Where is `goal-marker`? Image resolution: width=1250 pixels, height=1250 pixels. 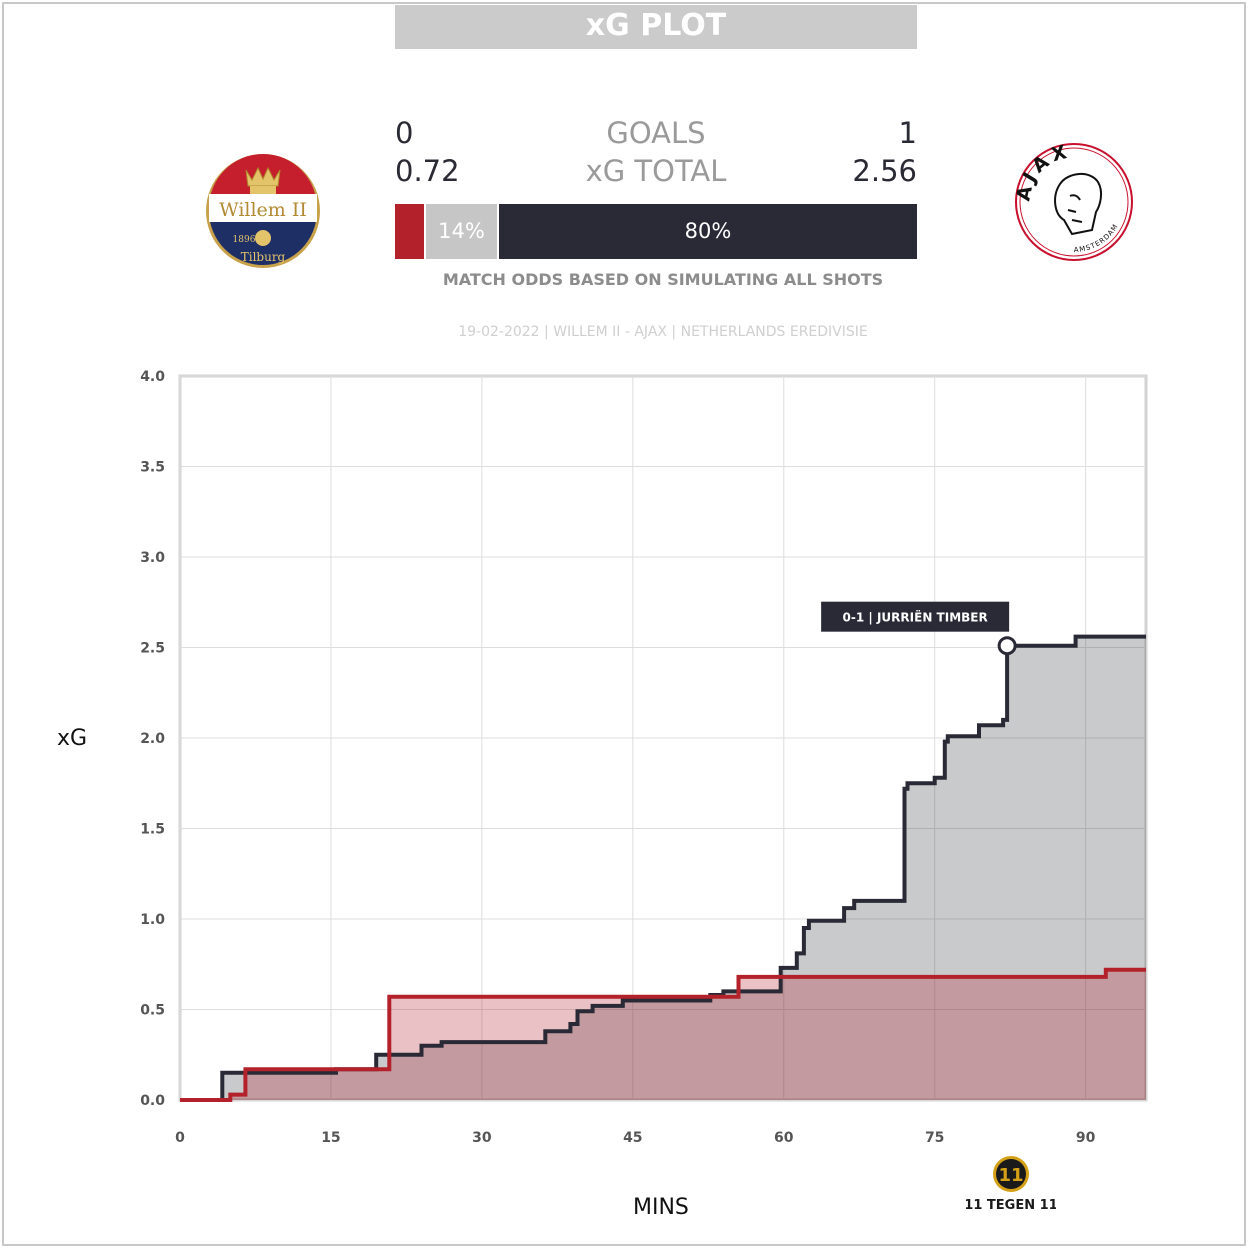 goal-marker is located at coordinates (1007, 646).